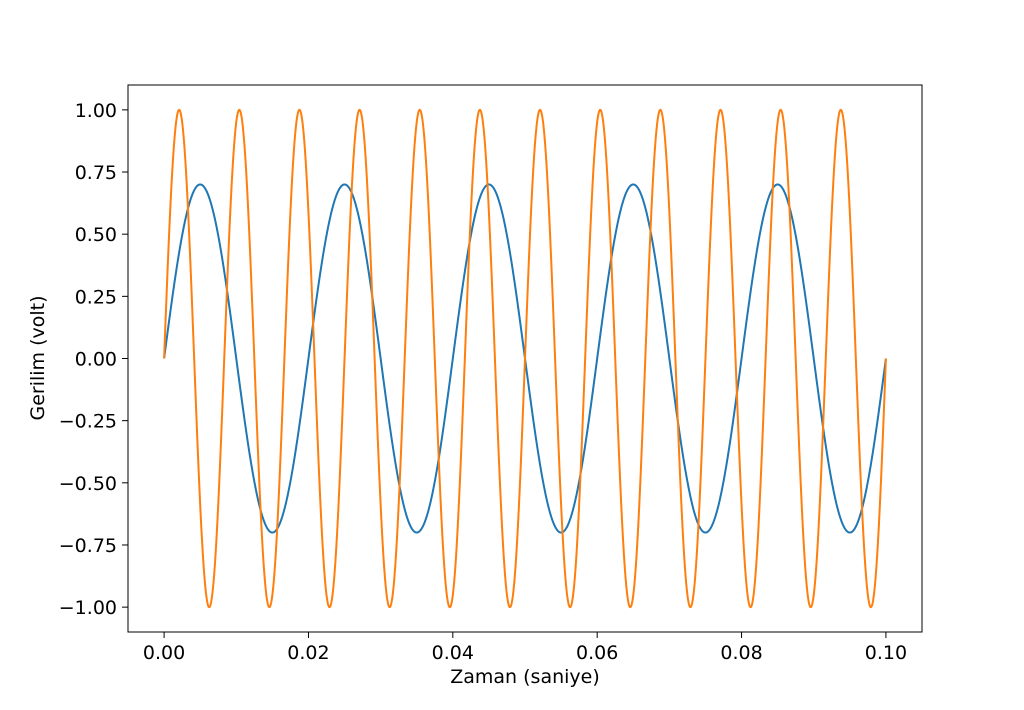 The height and width of the screenshot is (710, 1024). Describe the element at coordinates (38, 357) in the screenshot. I see `y-axis-label: Gerilim (volt)` at that location.